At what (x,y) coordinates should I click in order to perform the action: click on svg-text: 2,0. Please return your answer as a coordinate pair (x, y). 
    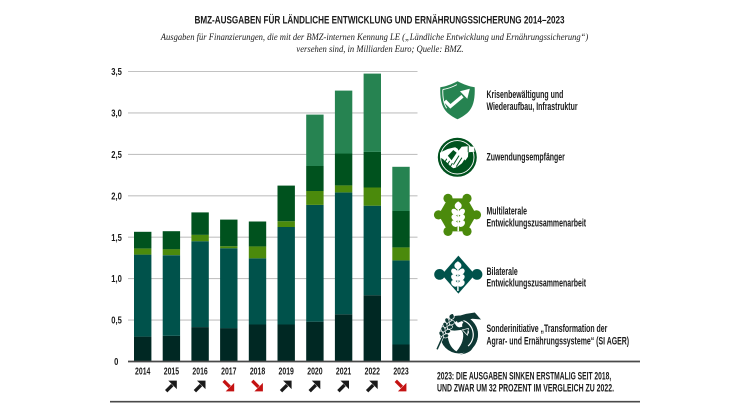
    Looking at the image, I should click on (116, 195).